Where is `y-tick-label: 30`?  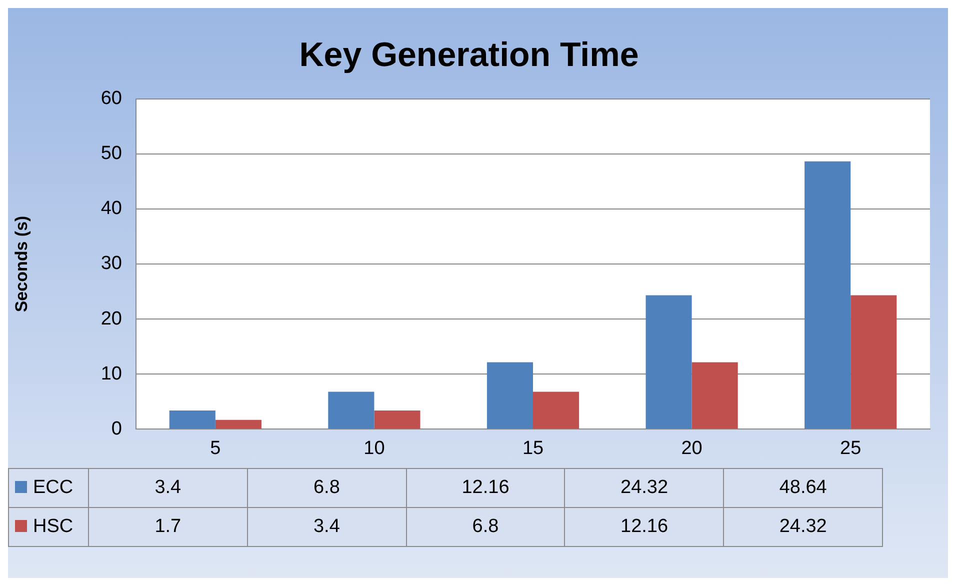
y-tick-label: 30 is located at coordinates (111, 263).